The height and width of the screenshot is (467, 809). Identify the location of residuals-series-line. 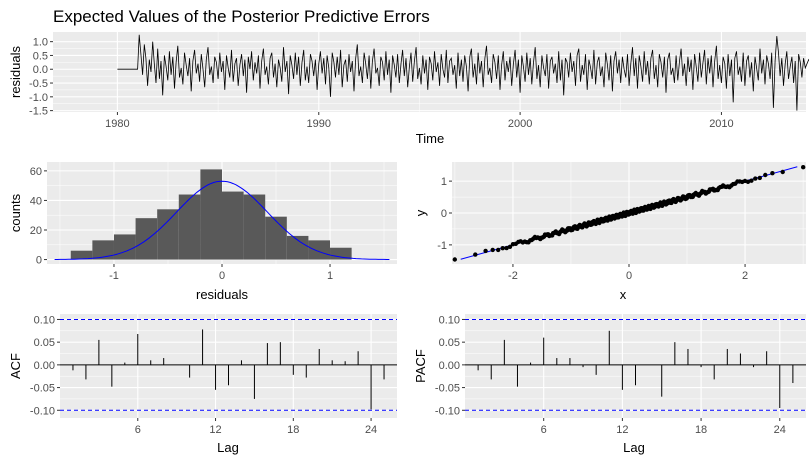
(463, 72).